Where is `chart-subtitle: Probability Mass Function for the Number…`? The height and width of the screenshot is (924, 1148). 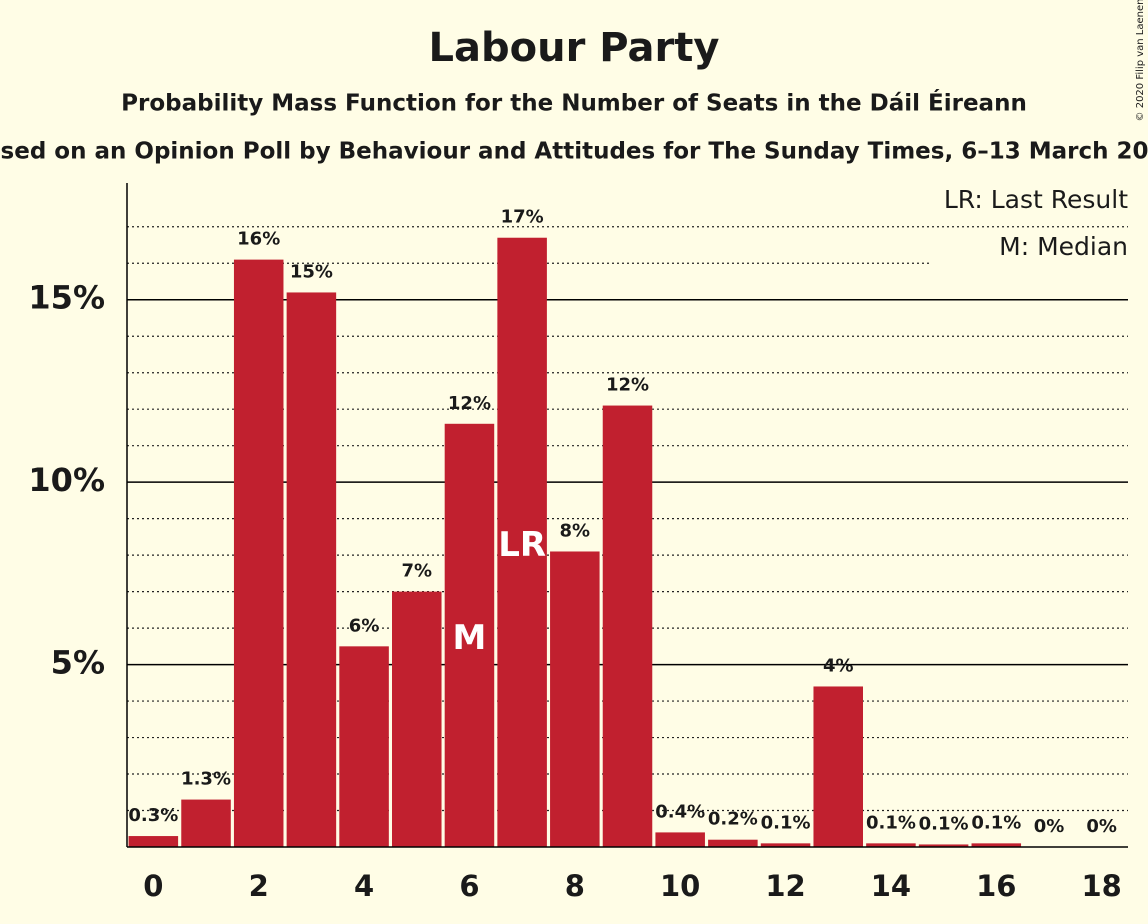
chart-subtitle: Probability Mass Function for the Number… is located at coordinates (574, 103).